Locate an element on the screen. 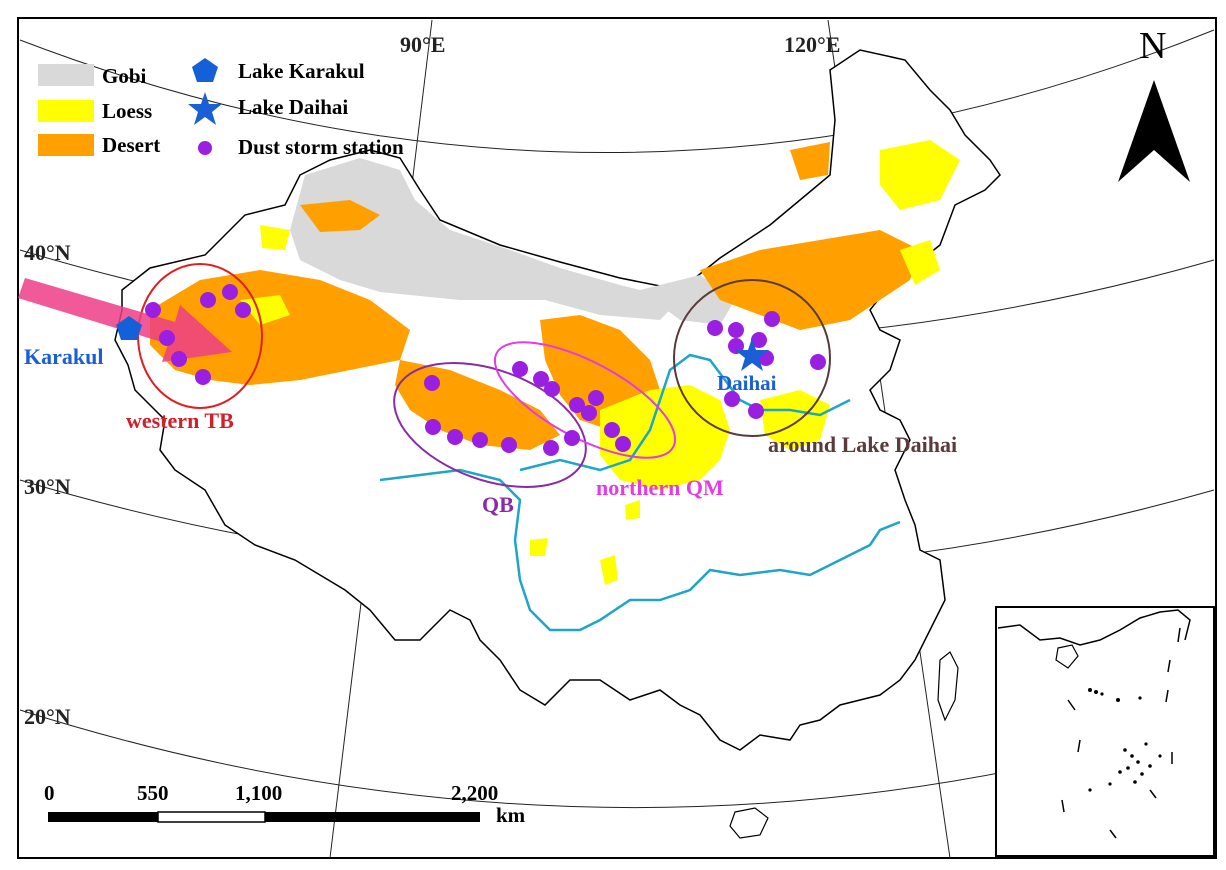 The width and height of the screenshot is (1226, 870). taiwan-island is located at coordinates (948, 686).